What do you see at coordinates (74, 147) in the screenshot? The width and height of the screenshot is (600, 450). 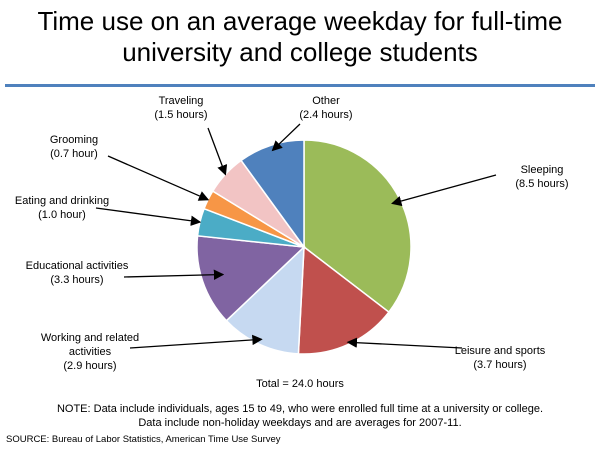 I see `label-grooming: Grooming (0.7 hour)` at bounding box center [74, 147].